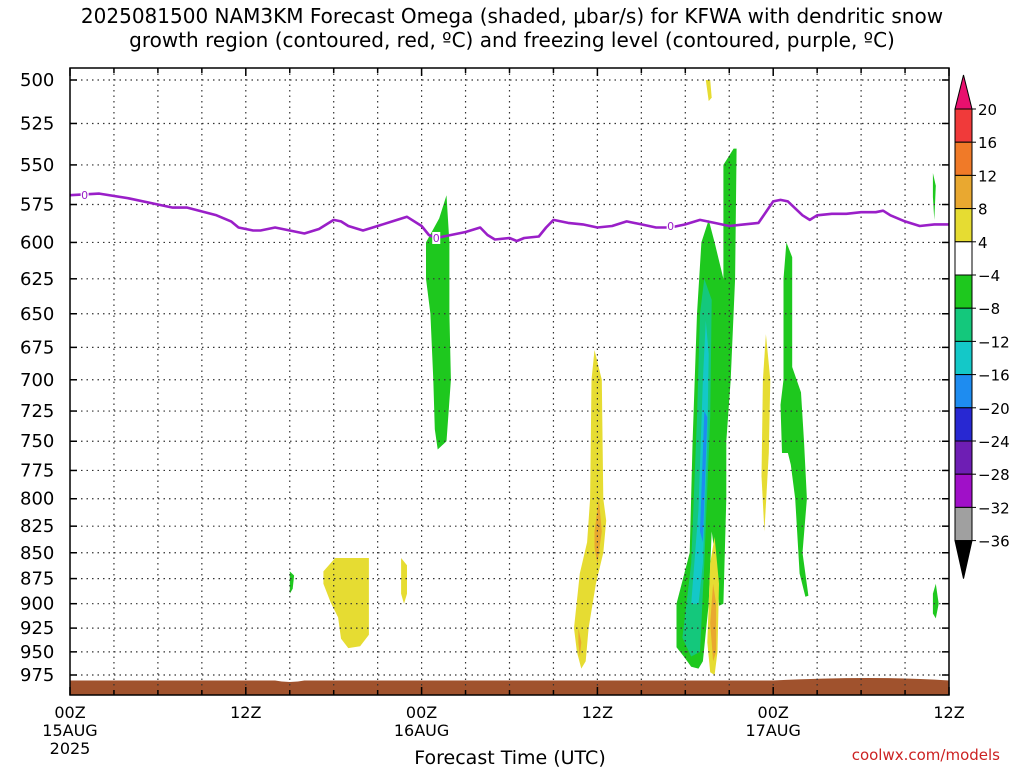 The width and height of the screenshot is (1024, 768). What do you see at coordinates (994, 342) in the screenshot?
I see `colorbar-label-7: −12` at bounding box center [994, 342].